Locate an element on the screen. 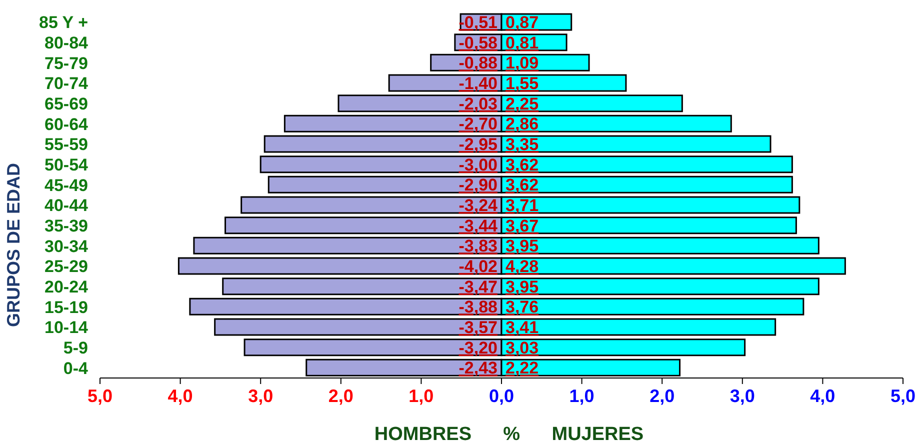 This screenshot has height=448, width=918. data-label: -3,57 is located at coordinates (478, 327).